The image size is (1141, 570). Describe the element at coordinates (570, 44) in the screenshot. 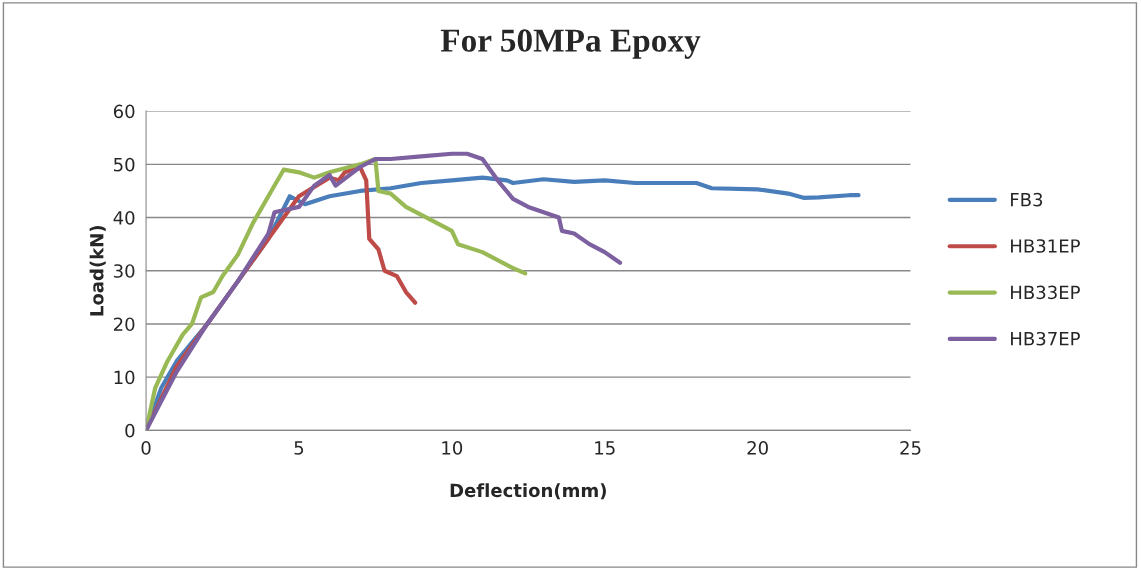

I see `chart-title: For 50MPa Epoxy` at that location.